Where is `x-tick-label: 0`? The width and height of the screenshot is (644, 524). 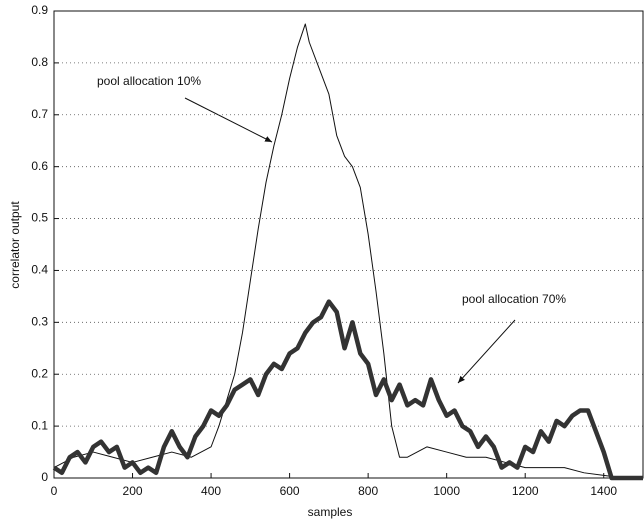
x-tick-label: 0 is located at coordinates (54, 491).